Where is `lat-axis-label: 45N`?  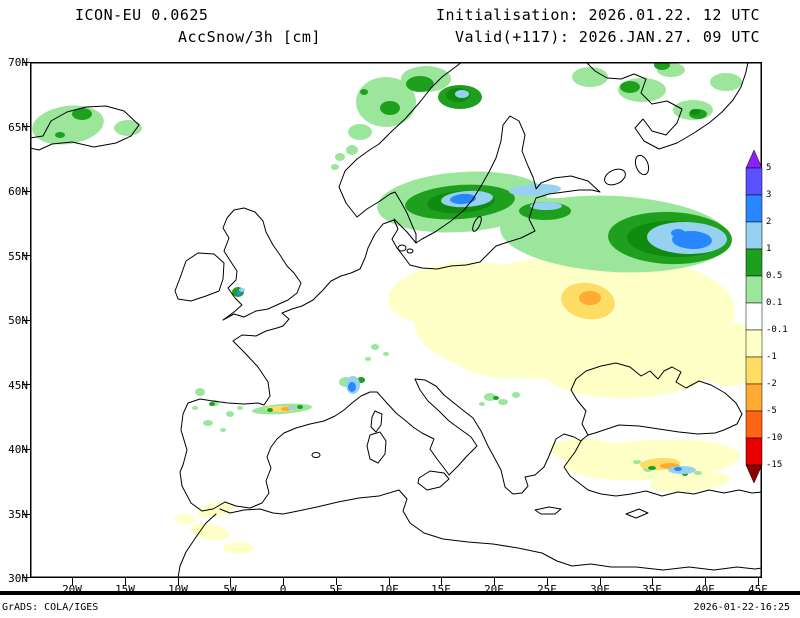
lat-axis-label: 45N is located at coordinates (18, 385).